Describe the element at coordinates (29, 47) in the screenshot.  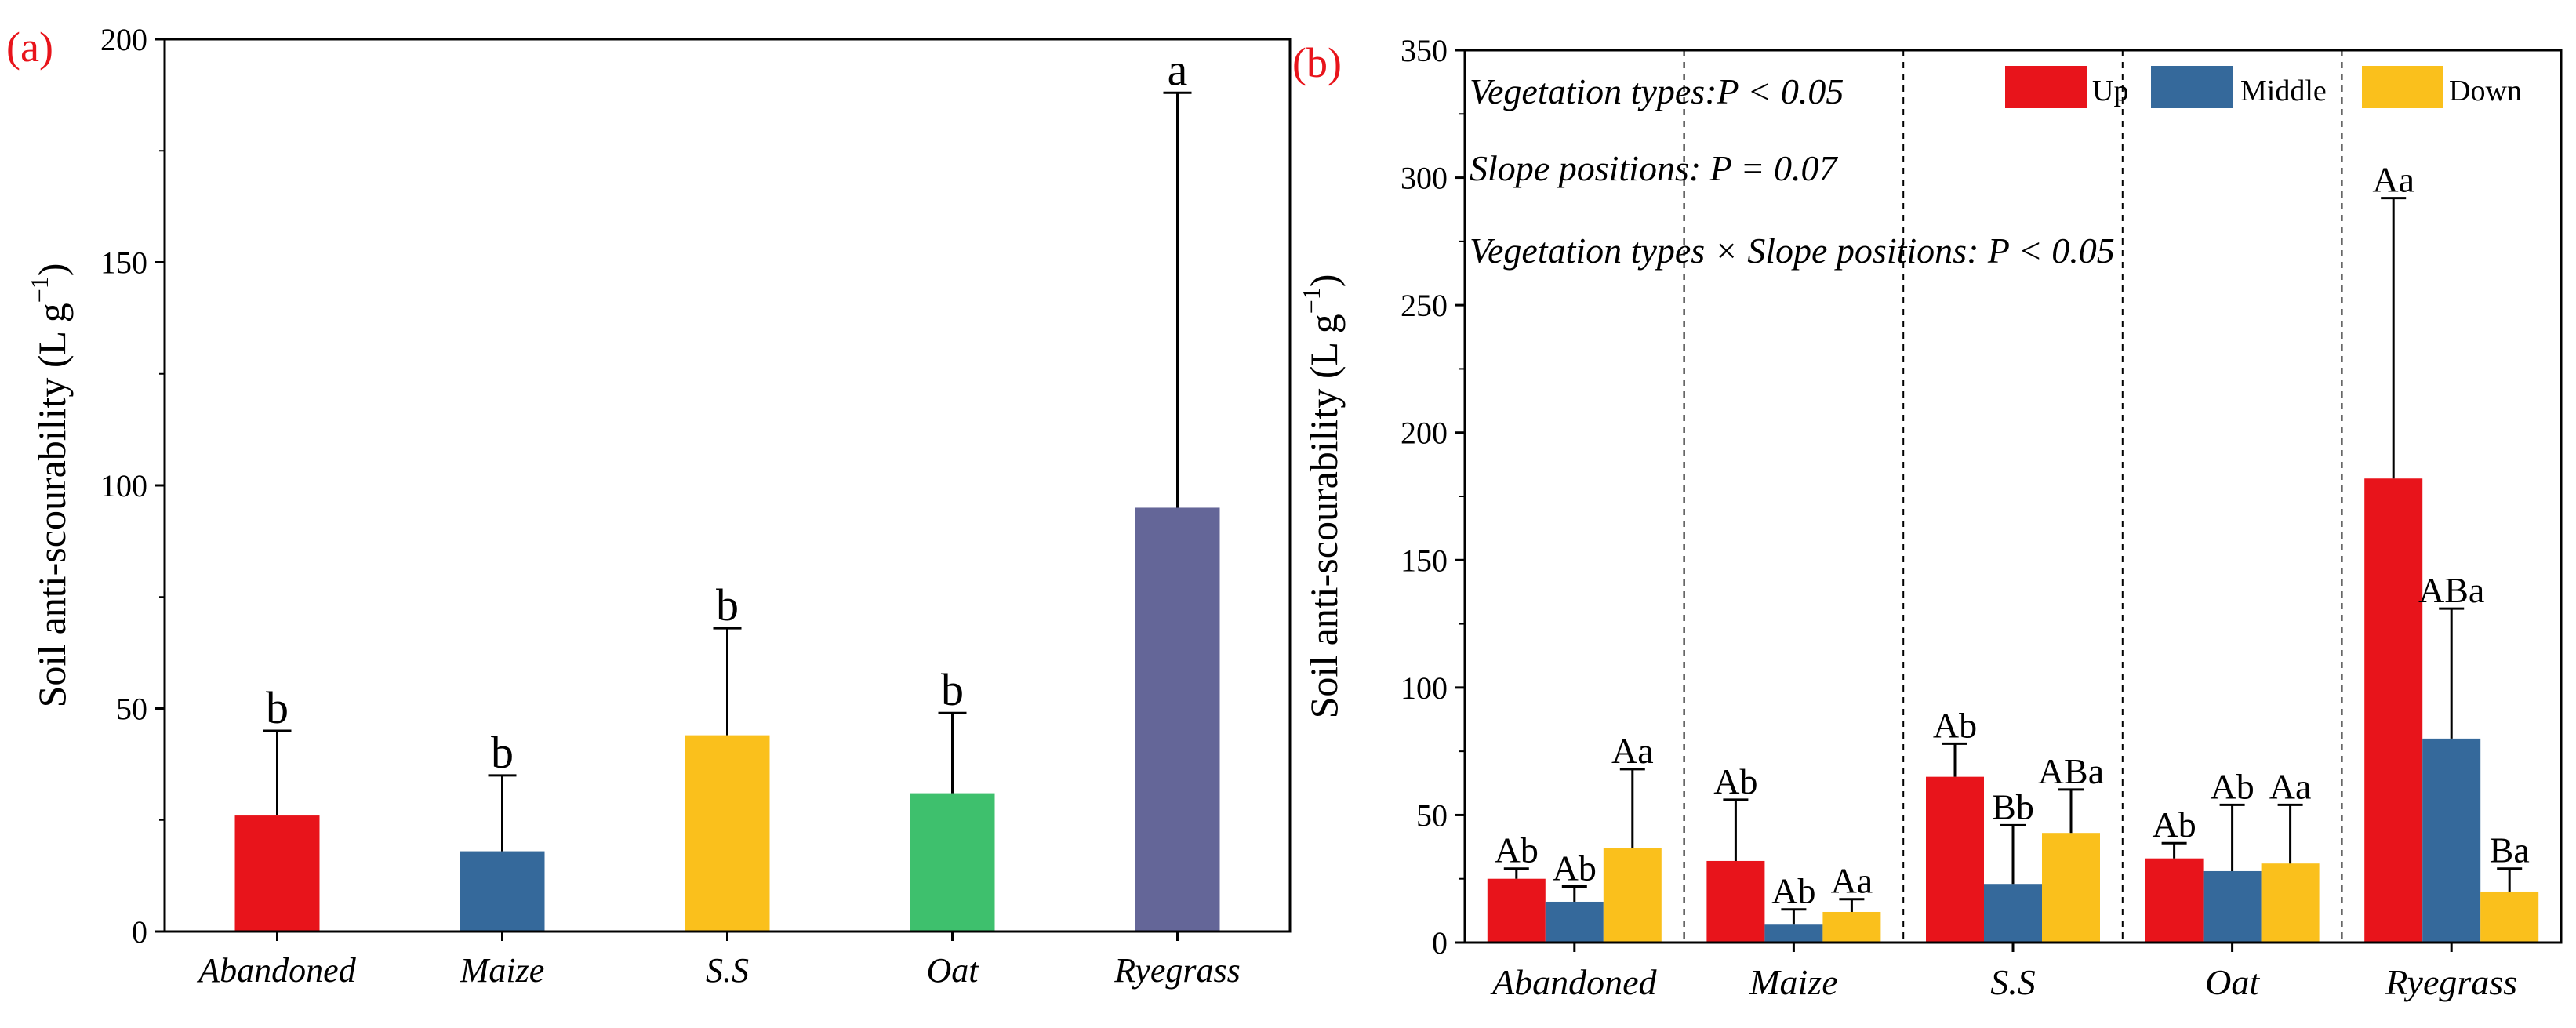
I see `panel-a-label: (a)` at that location.